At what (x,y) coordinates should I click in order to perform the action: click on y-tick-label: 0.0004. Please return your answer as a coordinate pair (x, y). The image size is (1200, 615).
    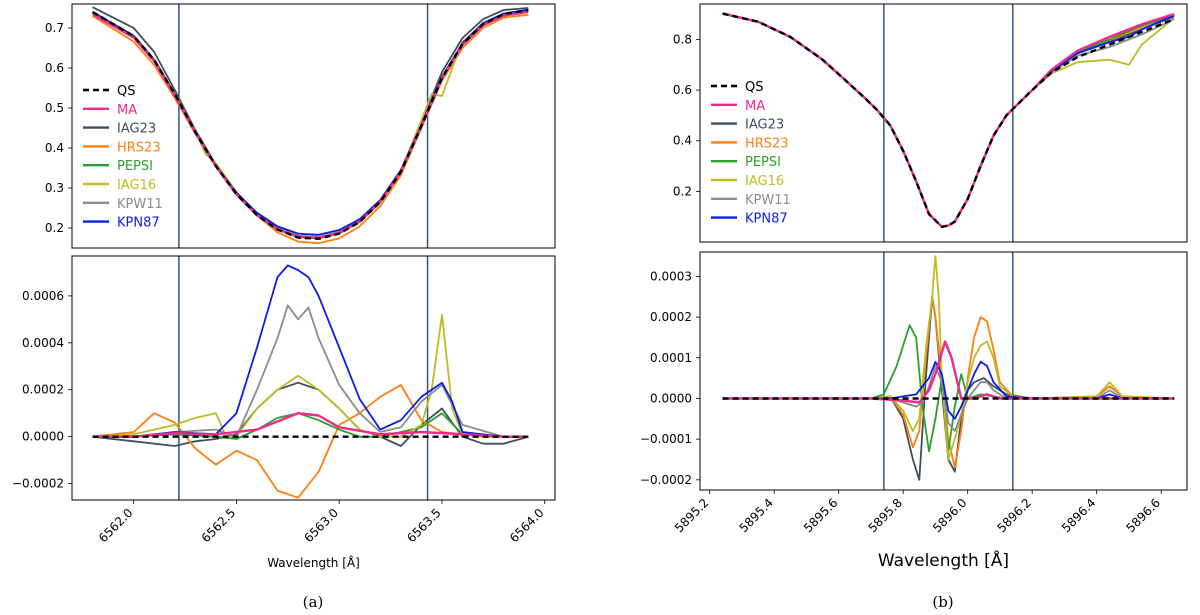
    Looking at the image, I should click on (43, 343).